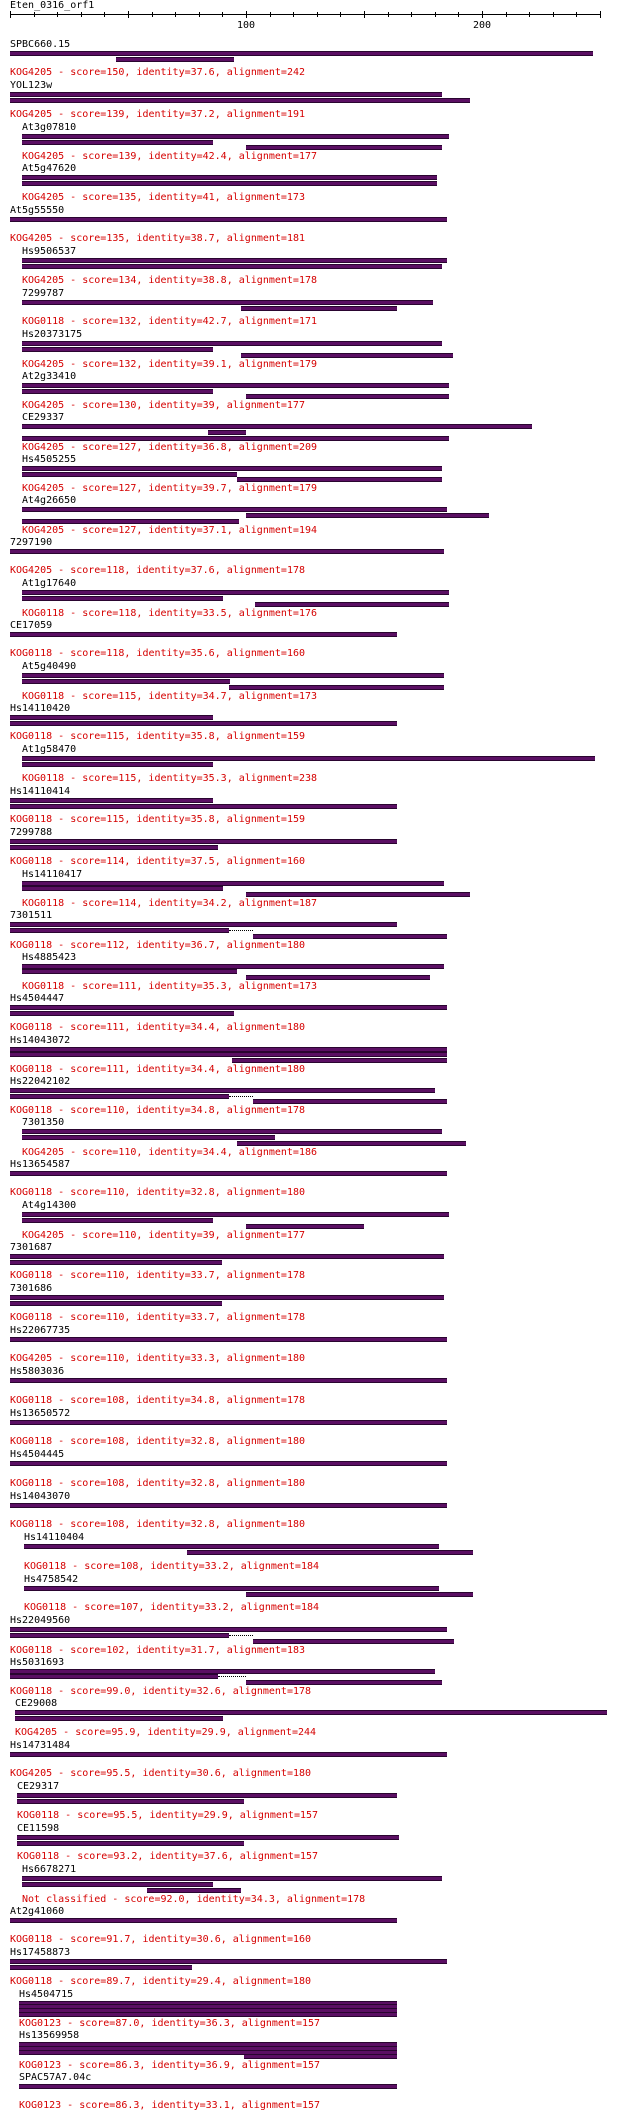 The image size is (620, 2117). Describe the element at coordinates (54, 1537) in the screenshot. I see `hit-name: Hs14110404` at that location.